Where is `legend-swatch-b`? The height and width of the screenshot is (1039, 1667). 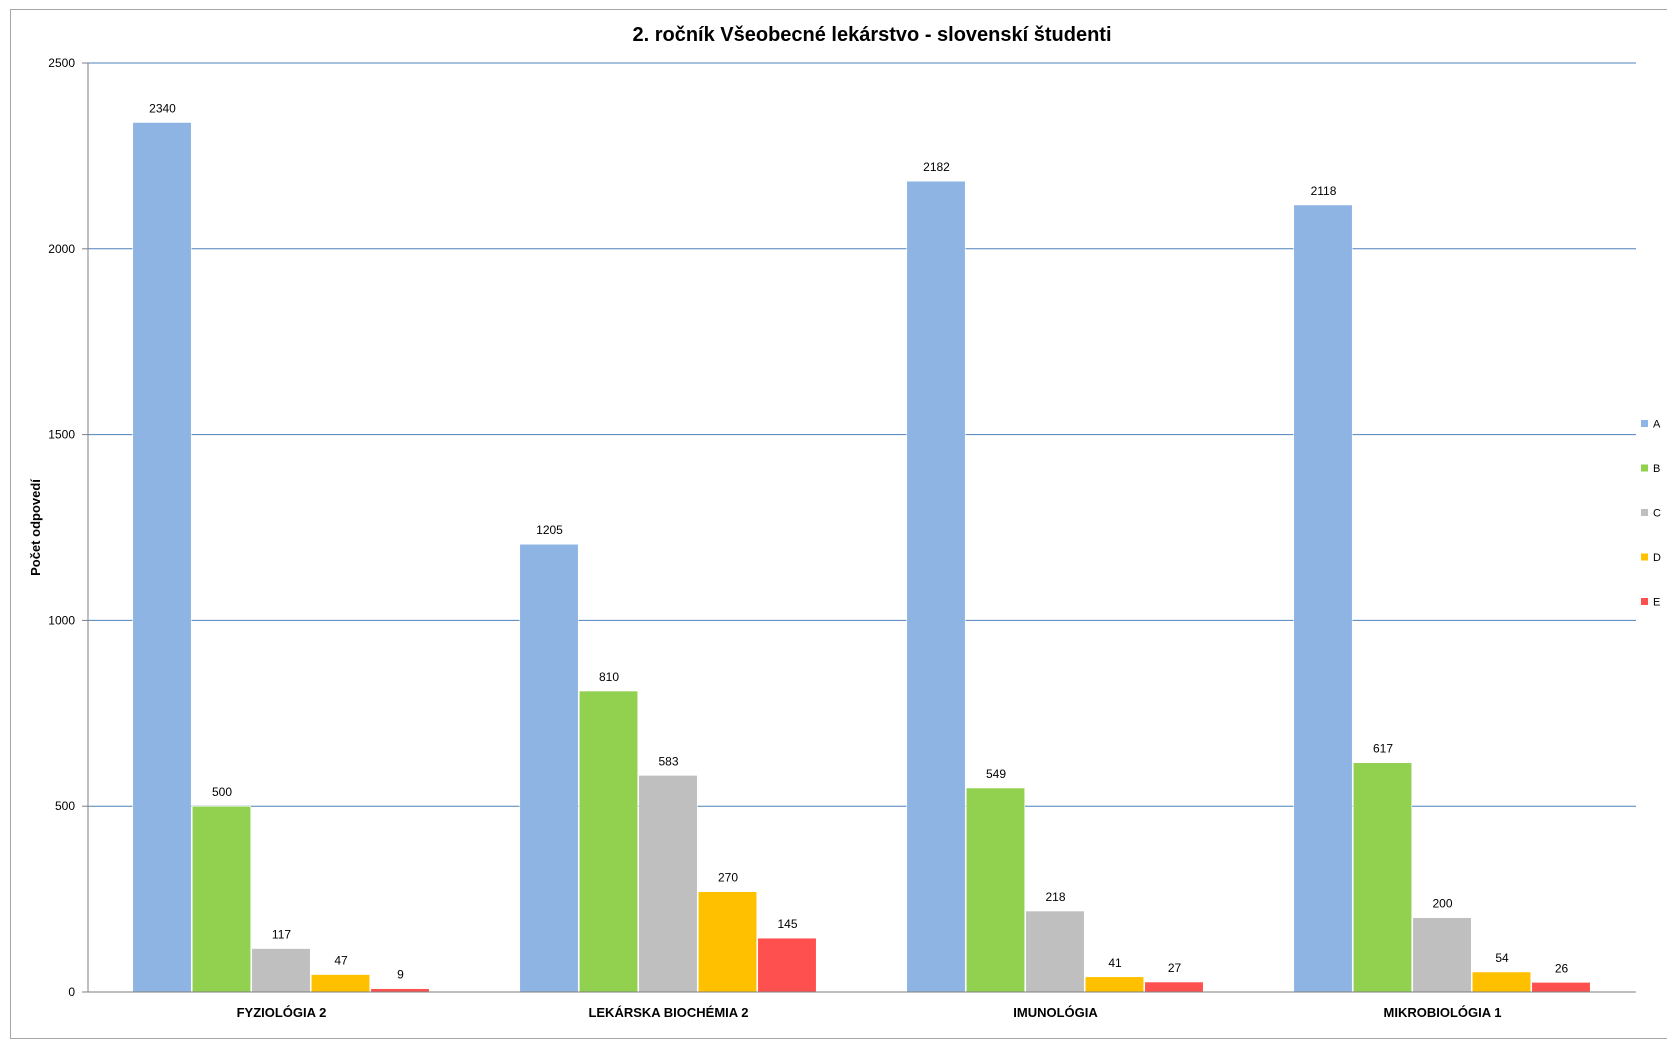
legend-swatch-b is located at coordinates (1644, 468).